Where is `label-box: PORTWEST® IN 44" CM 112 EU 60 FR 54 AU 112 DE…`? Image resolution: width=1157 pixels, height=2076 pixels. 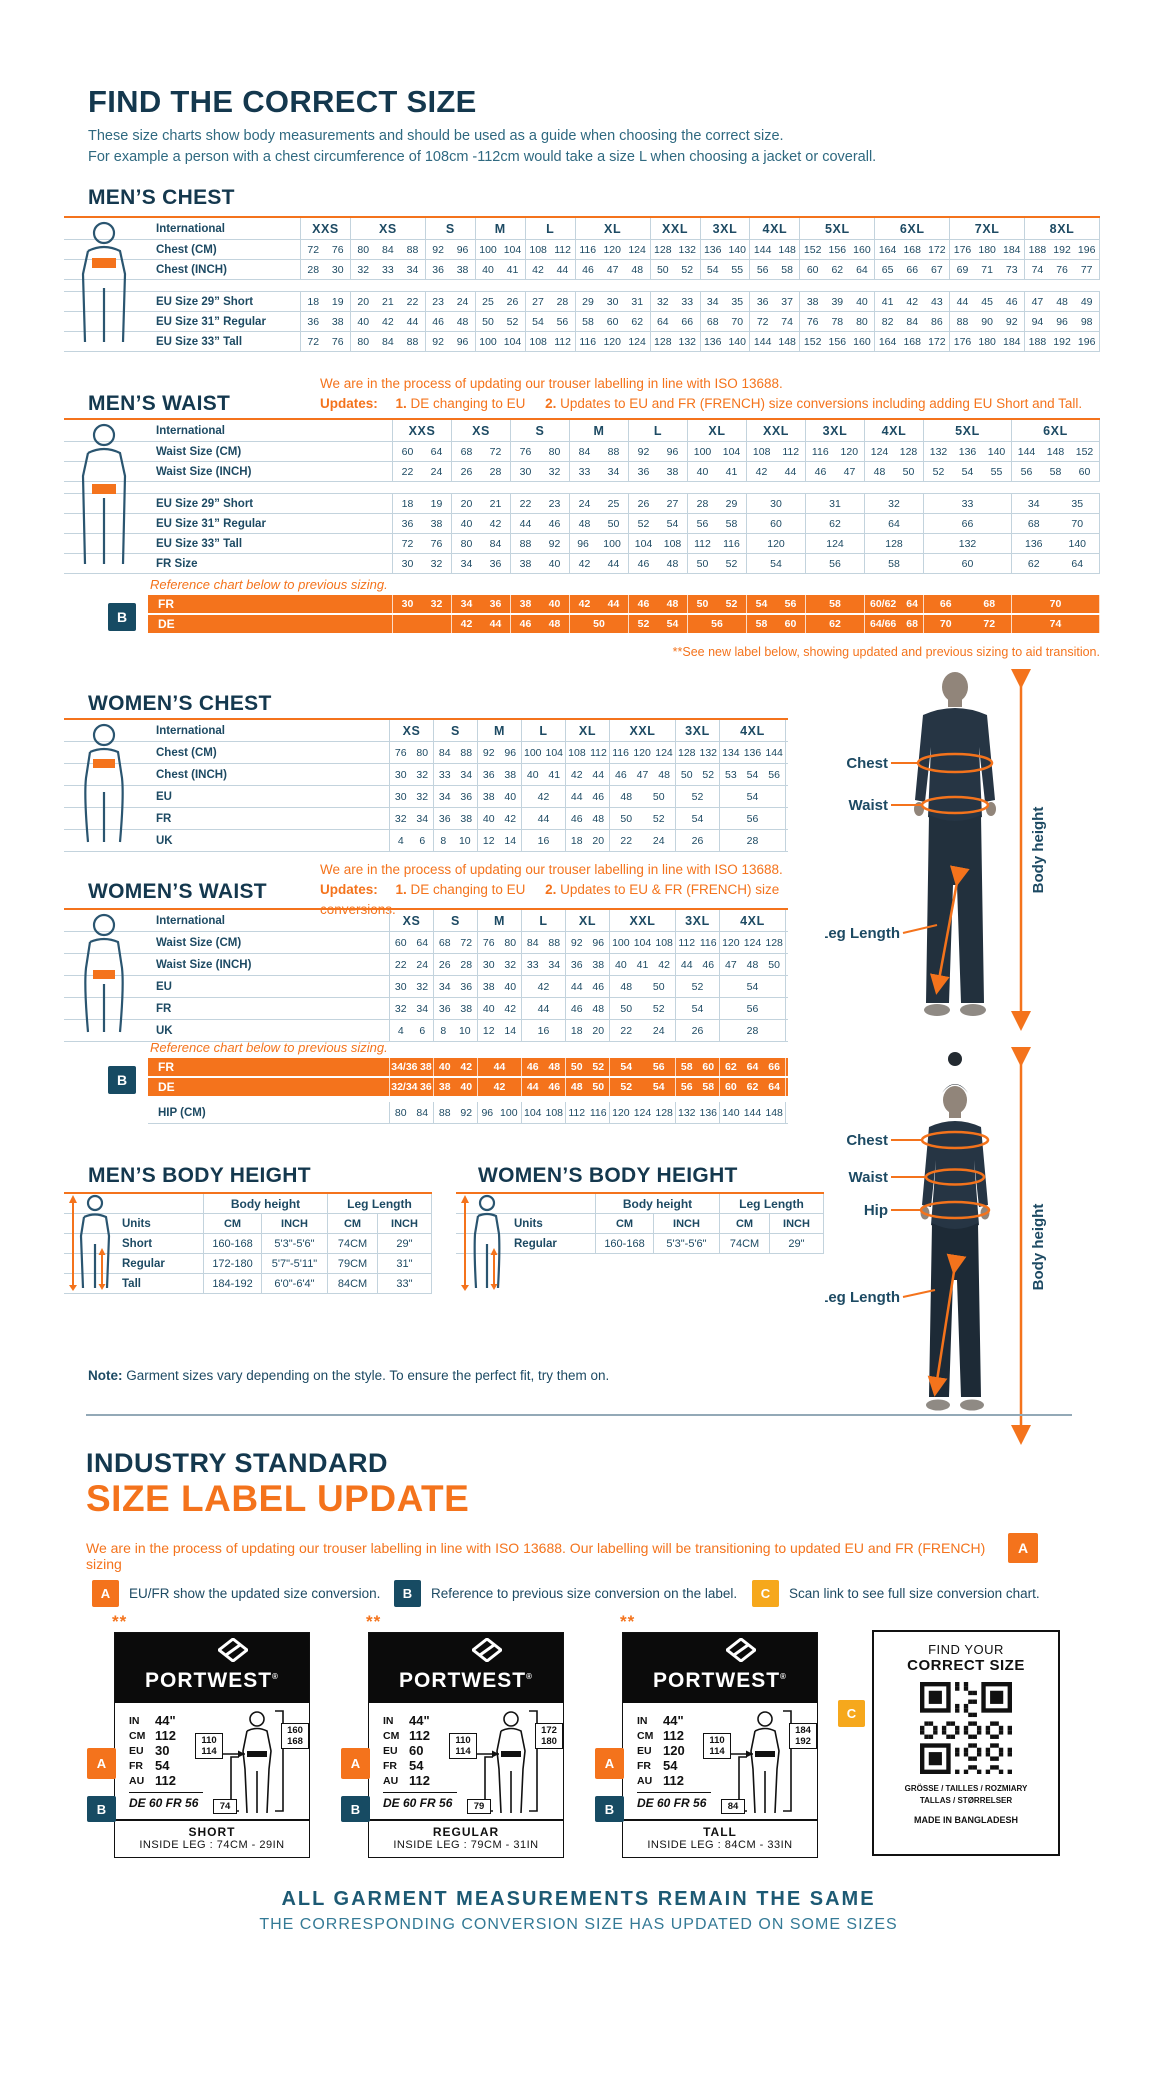 label-box: PORTWEST® IN 44" CM 112 EU 60 FR 54 AU 112 DE… is located at coordinates (466, 1745).